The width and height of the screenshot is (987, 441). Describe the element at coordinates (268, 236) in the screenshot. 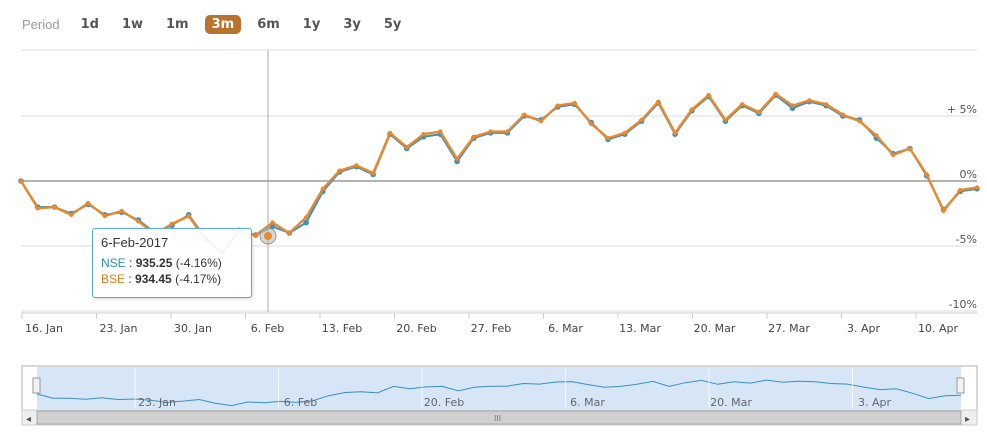

I see `hover-marker-dot` at that location.